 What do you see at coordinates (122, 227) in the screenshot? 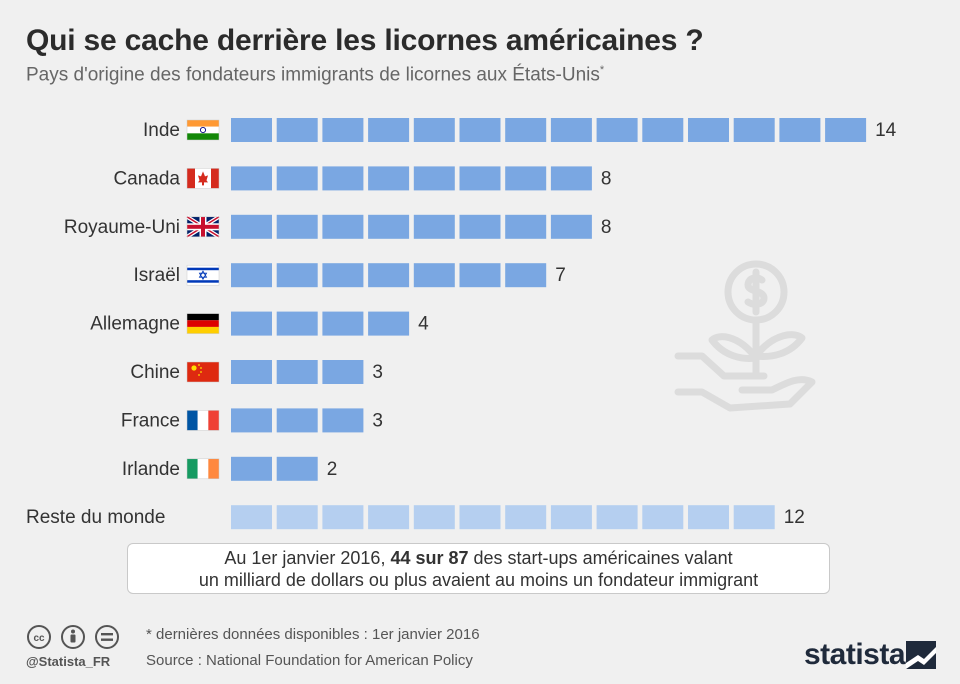
I see `category-label: Royaume-Uni` at bounding box center [122, 227].